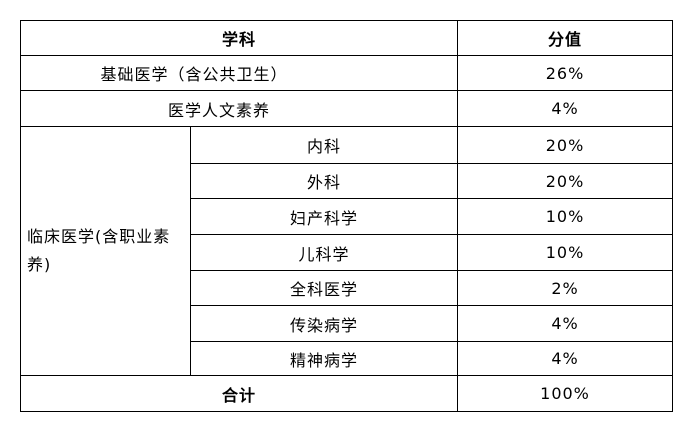 This screenshot has height=430, width=691. I want to click on table-row: 儿科学 10%, so click(347, 252).